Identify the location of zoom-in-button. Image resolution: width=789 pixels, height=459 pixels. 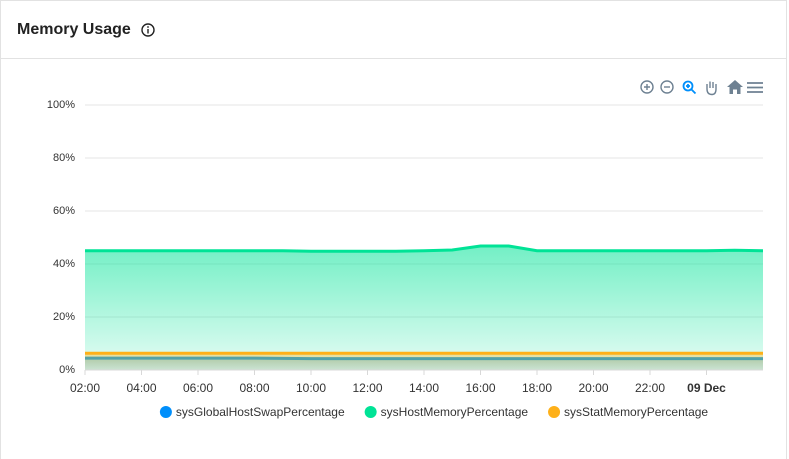
(647, 87).